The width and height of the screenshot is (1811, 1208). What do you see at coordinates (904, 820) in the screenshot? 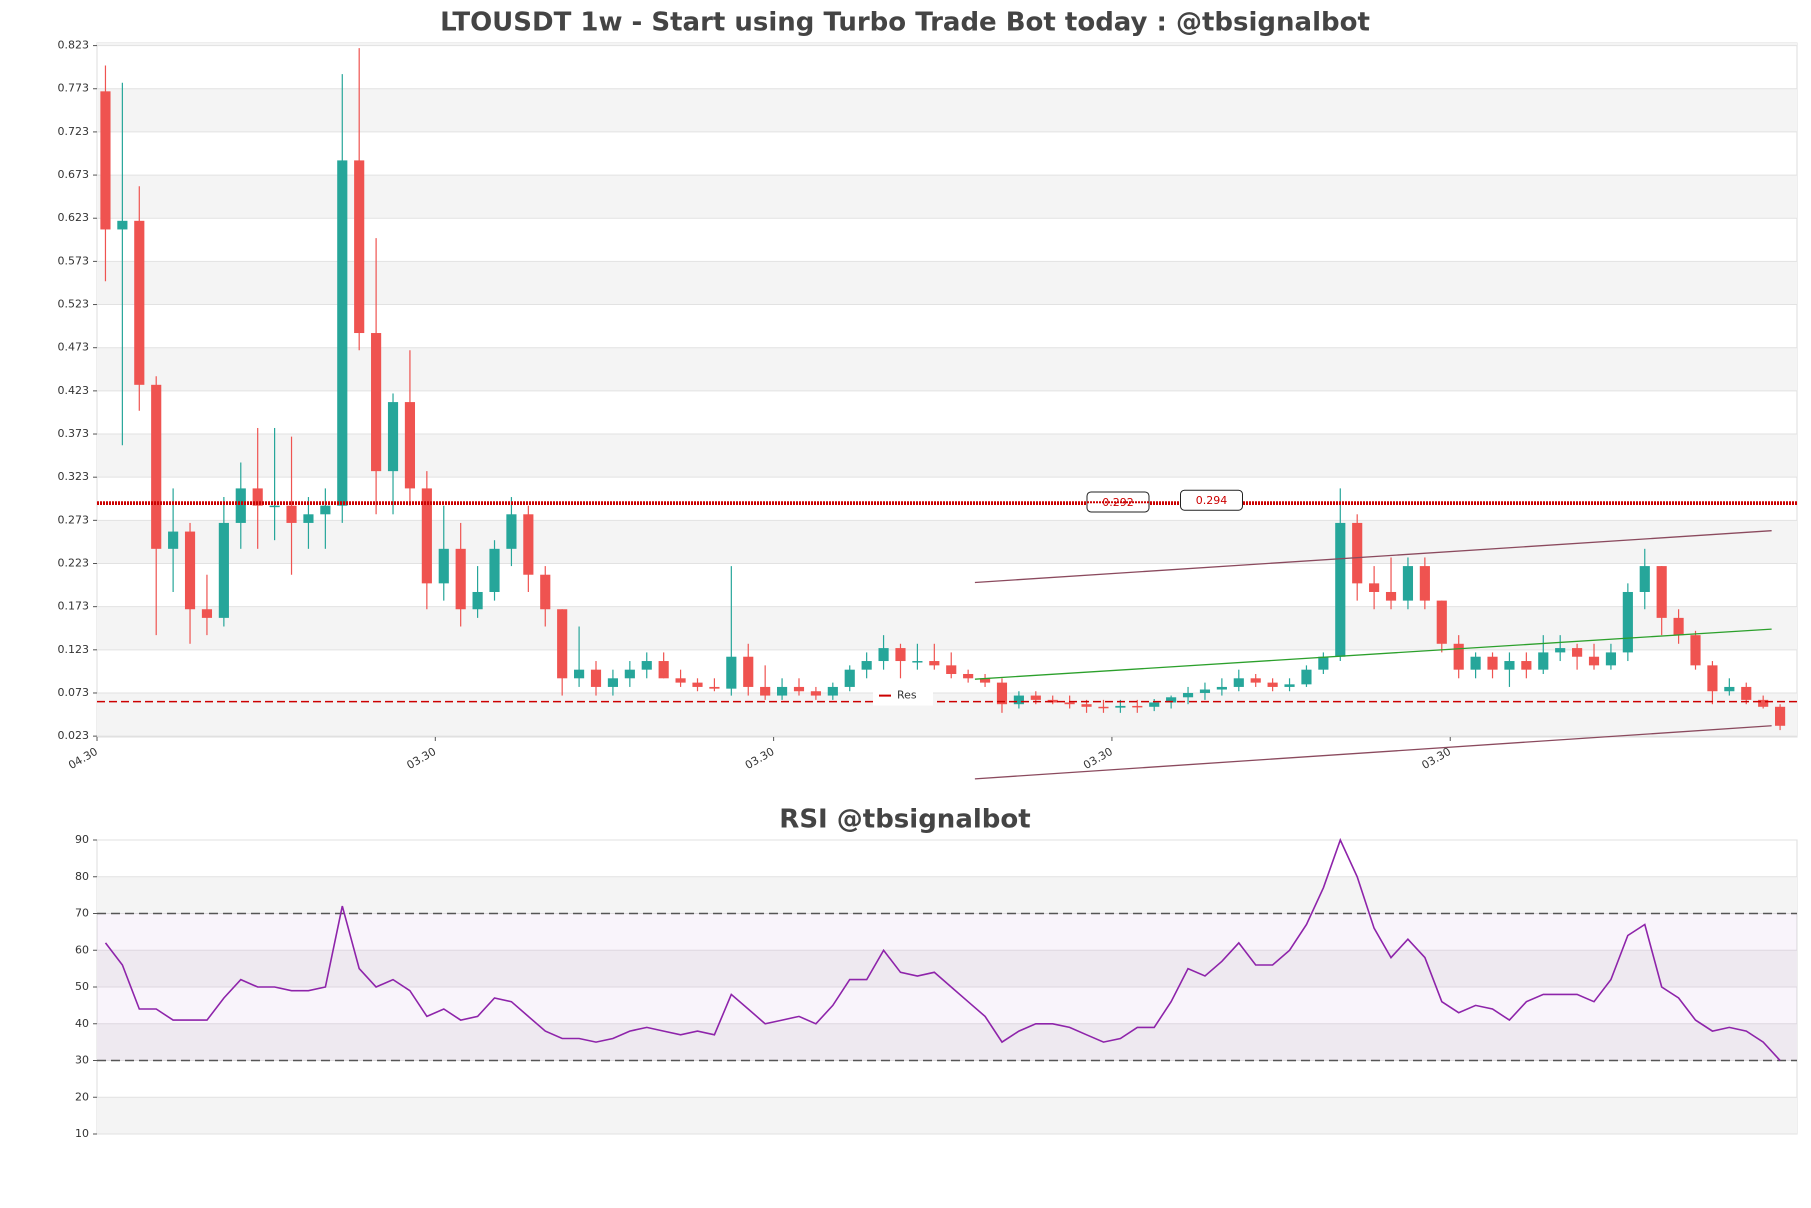
I see `rsi-title: RSI @tbsignalbot` at bounding box center [904, 820].